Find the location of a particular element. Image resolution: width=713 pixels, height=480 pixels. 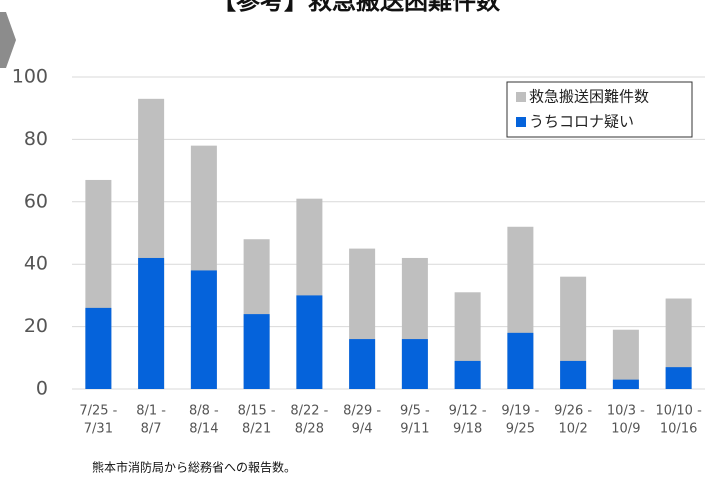

y-tick-label: 80 is located at coordinates (36, 139).